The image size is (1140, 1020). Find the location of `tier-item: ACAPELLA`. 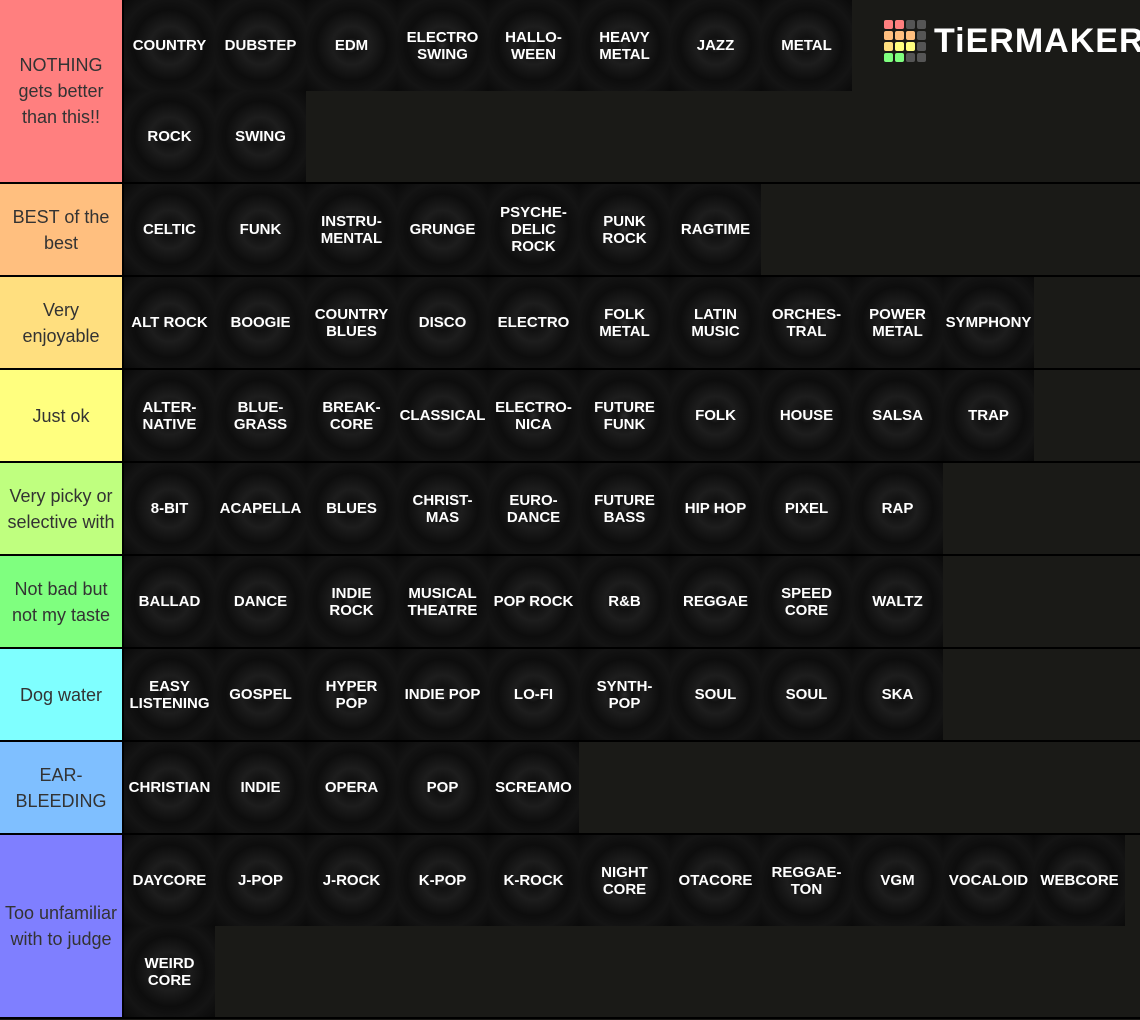

tier-item: ACAPELLA is located at coordinates (260, 508).